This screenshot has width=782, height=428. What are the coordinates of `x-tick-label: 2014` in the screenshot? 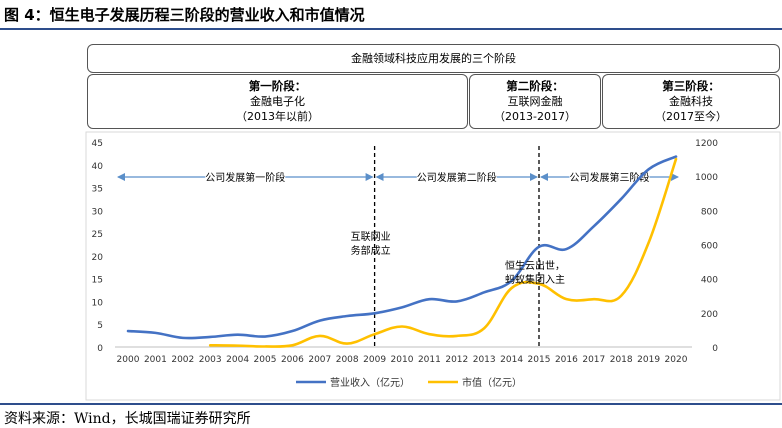 It's located at (511, 360).